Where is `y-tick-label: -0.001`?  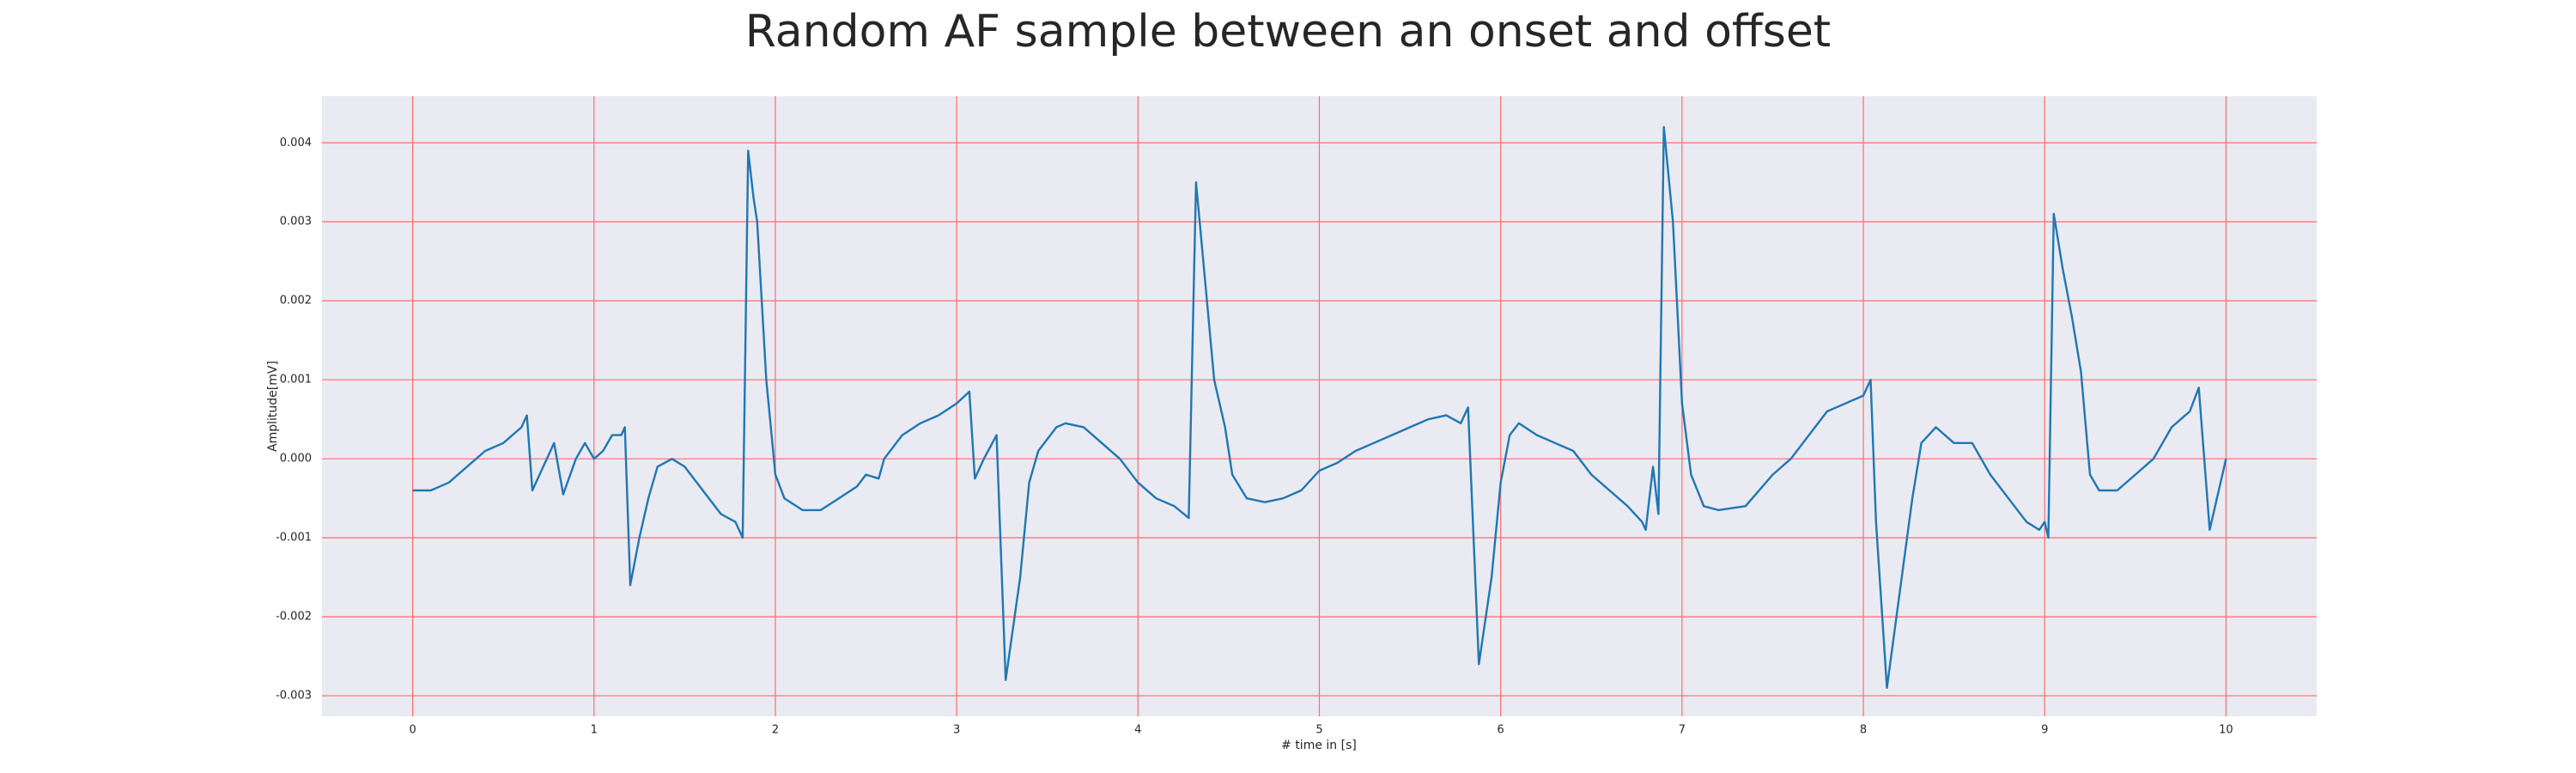 y-tick-label: -0.001 is located at coordinates (294, 538).